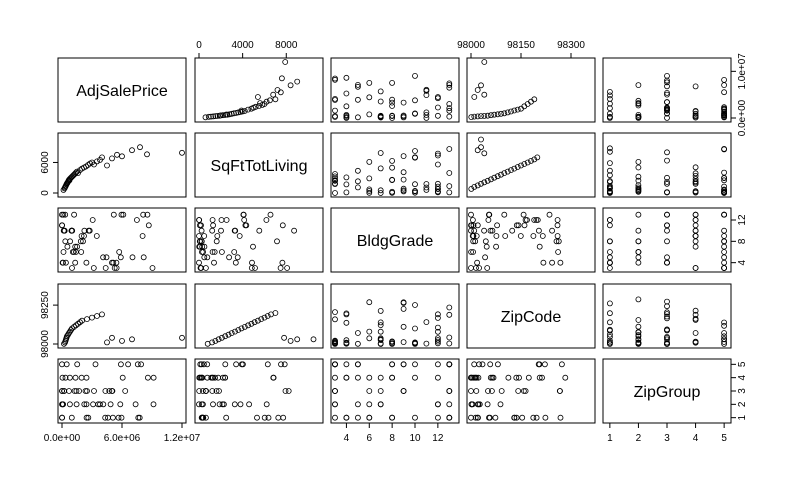  Describe the element at coordinates (742, 220) in the screenshot. I see `tick-label: 12` at that location.